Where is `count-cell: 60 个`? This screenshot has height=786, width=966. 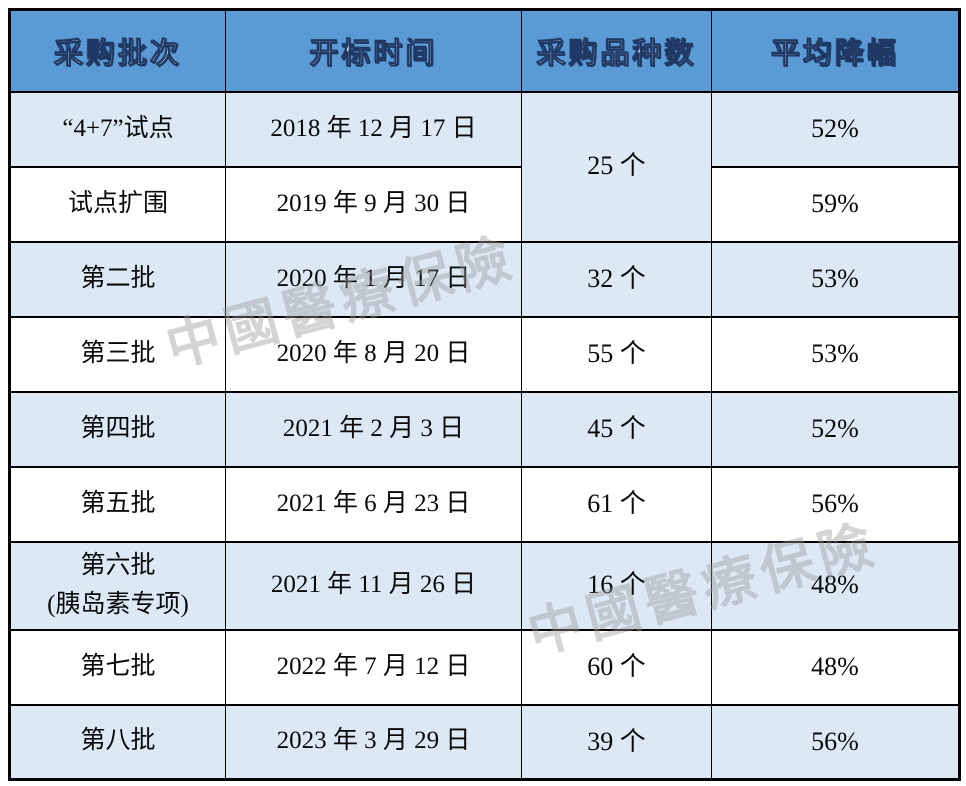
count-cell: 60 个 is located at coordinates (616, 667).